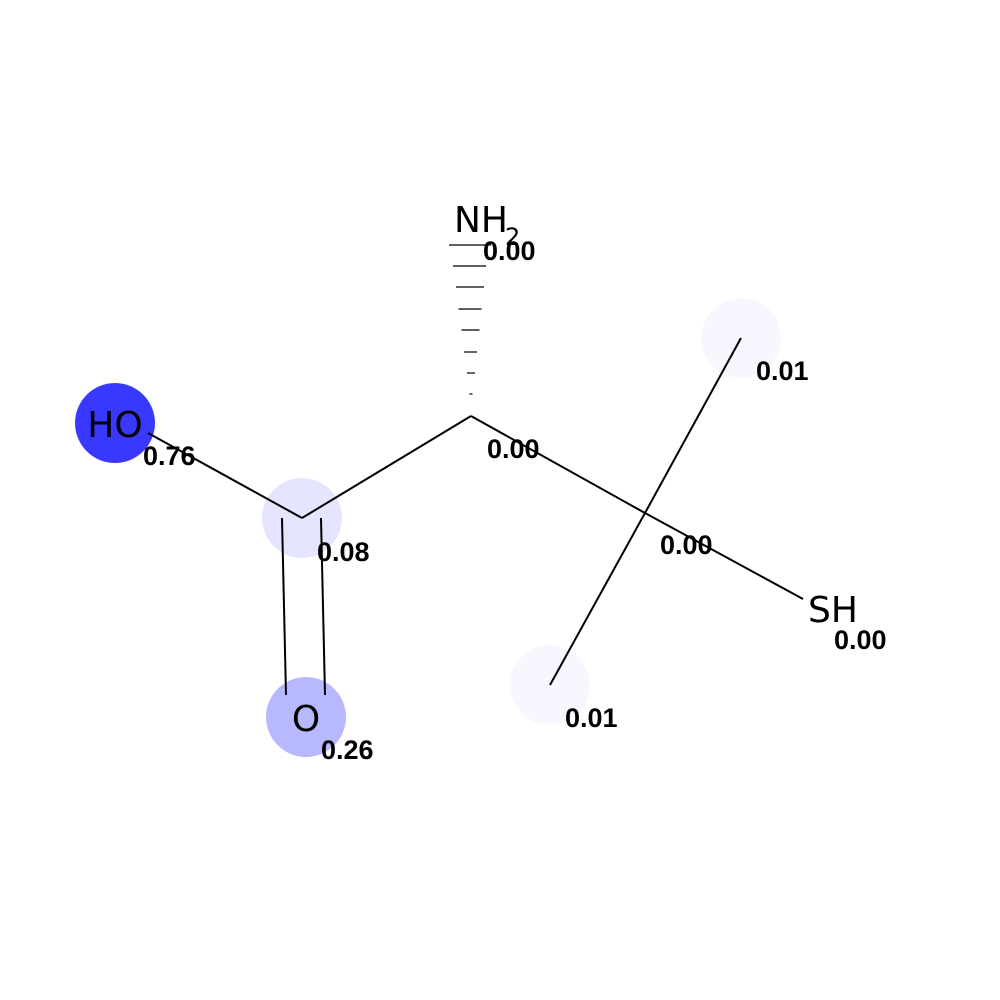  Describe the element at coordinates (386, 467) in the screenshot. I see `bond-c-calpha` at that location.